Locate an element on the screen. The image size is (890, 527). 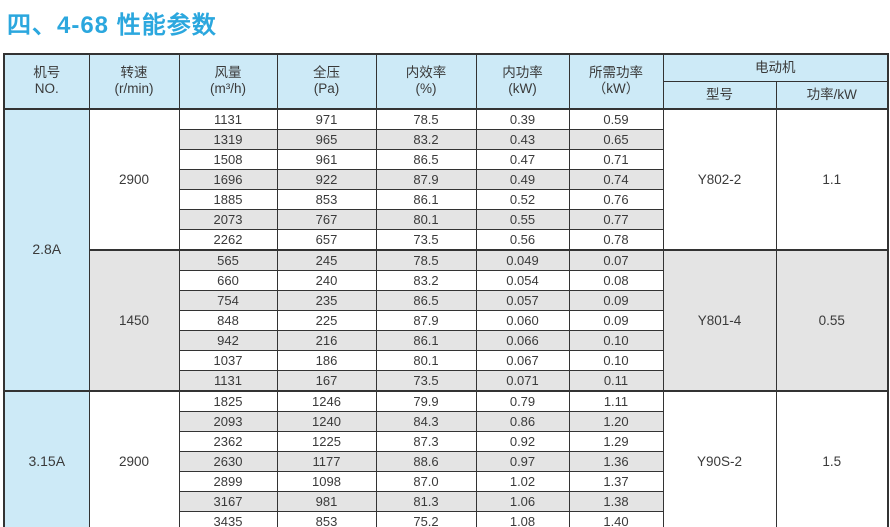
airflow-cell: 1037 is located at coordinates (228, 360).